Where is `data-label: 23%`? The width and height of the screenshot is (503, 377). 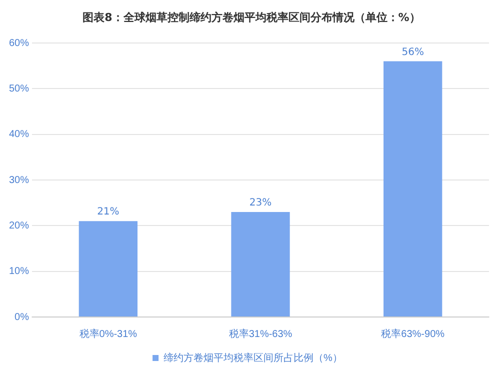
data-label: 23% is located at coordinates (260, 203).